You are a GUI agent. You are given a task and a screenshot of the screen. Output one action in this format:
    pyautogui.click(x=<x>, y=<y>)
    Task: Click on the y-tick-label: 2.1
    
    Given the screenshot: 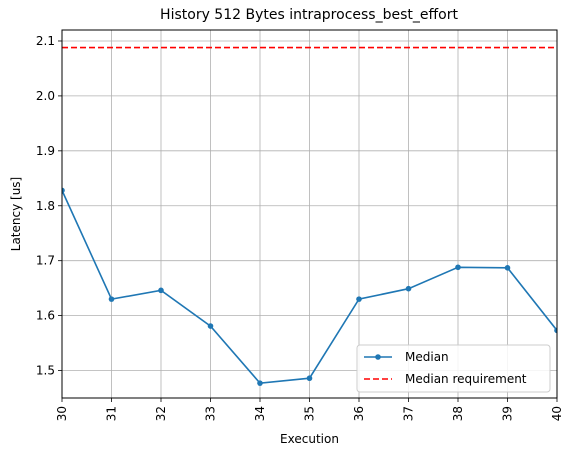 What is the action you would take?
    pyautogui.click(x=45, y=41)
    